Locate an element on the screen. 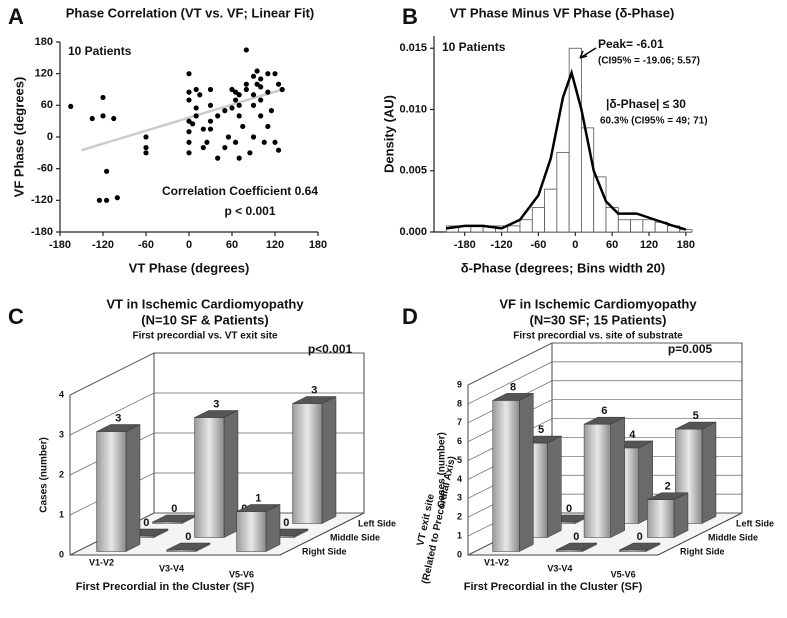 The image size is (787, 618). annotation: 60.3% (CI95% = 49; 71) is located at coordinates (654, 121).